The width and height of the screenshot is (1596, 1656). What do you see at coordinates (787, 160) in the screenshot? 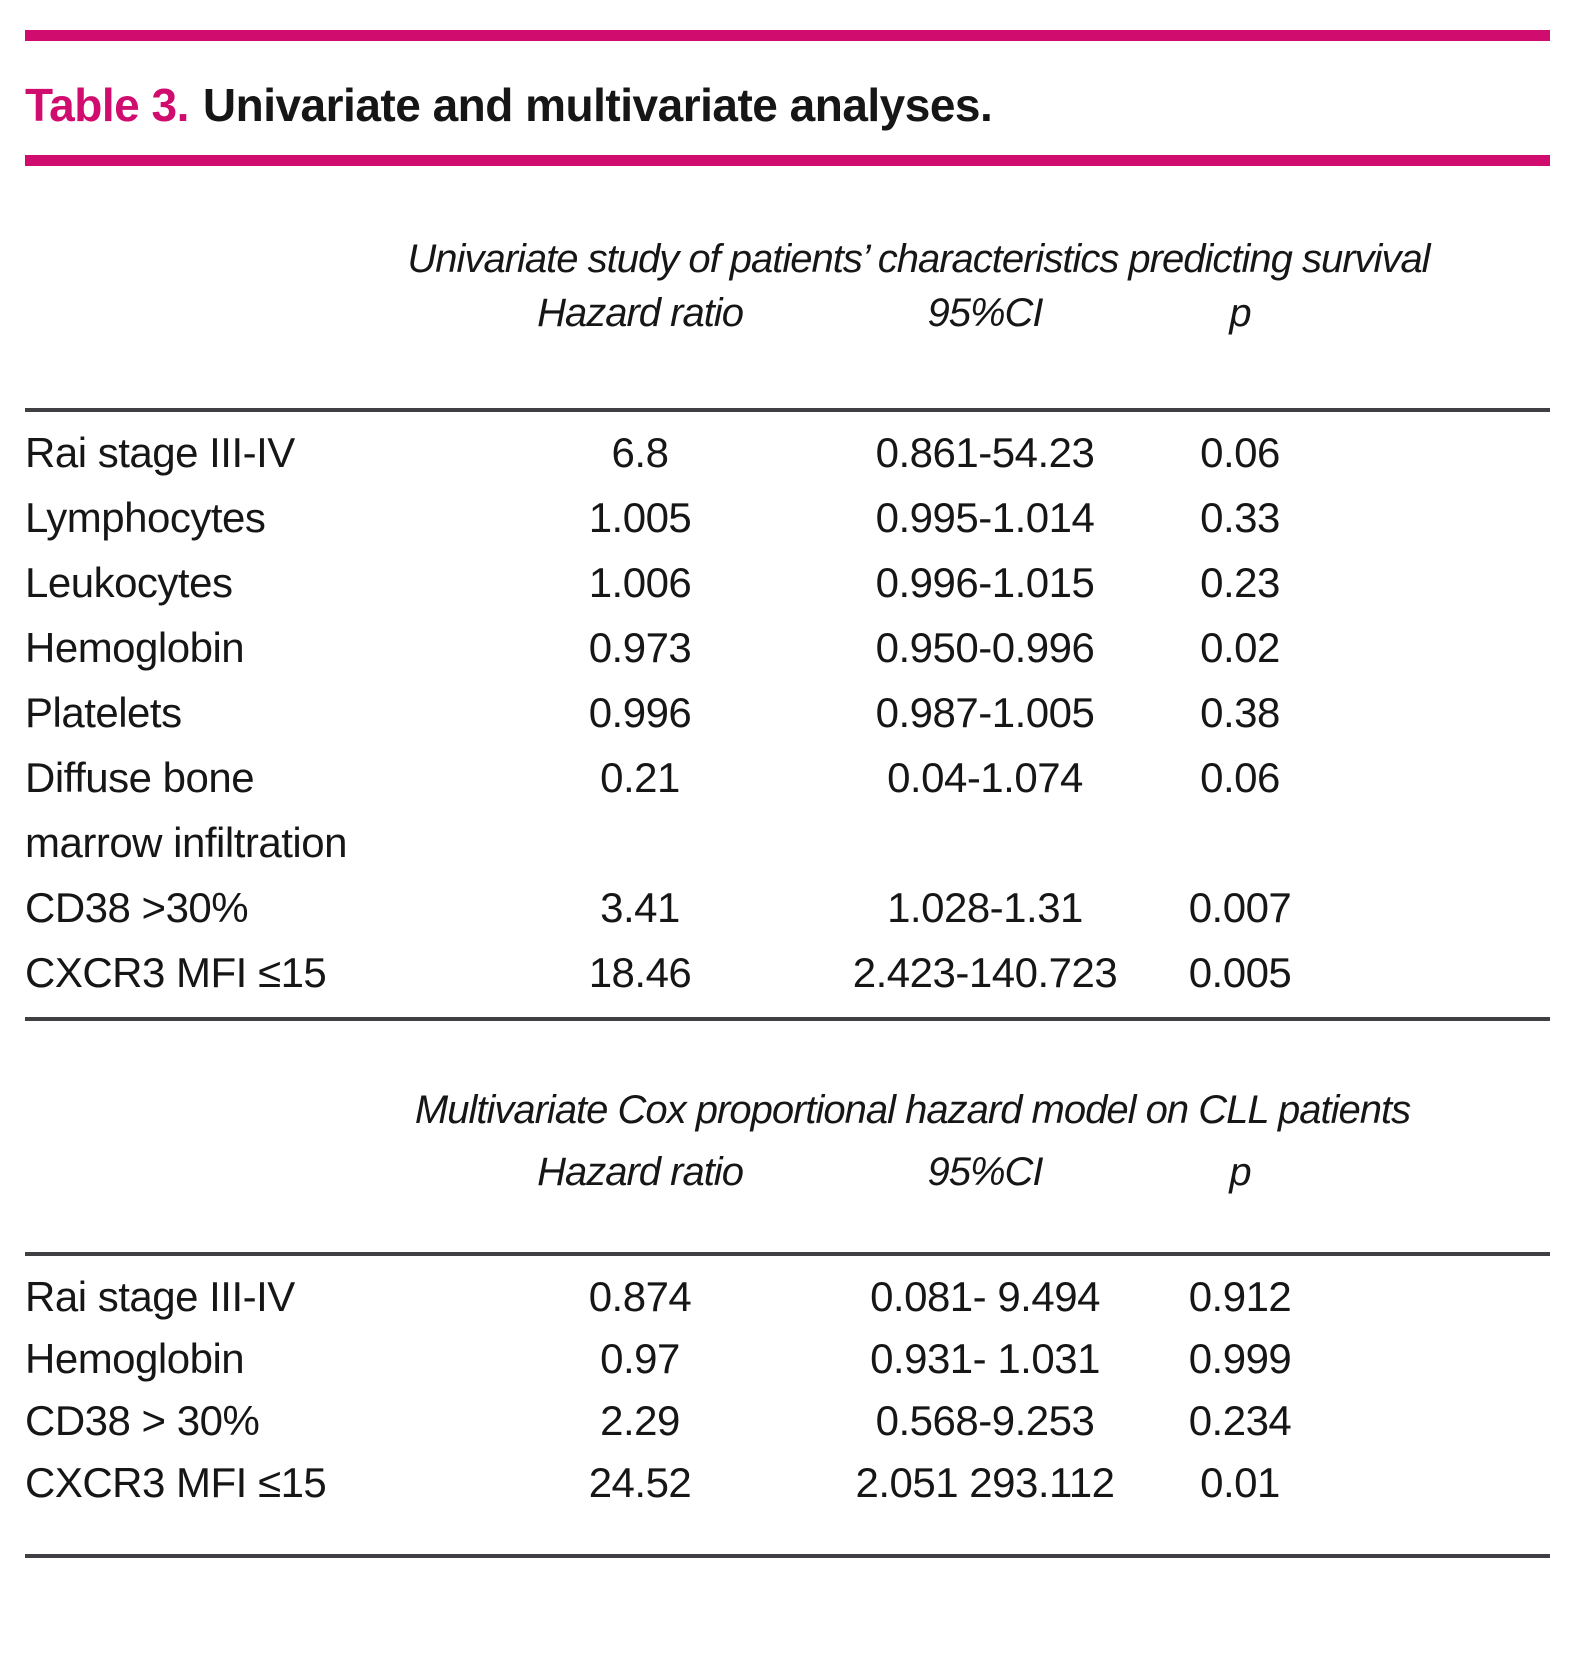
I see `title-accent-rule` at bounding box center [787, 160].